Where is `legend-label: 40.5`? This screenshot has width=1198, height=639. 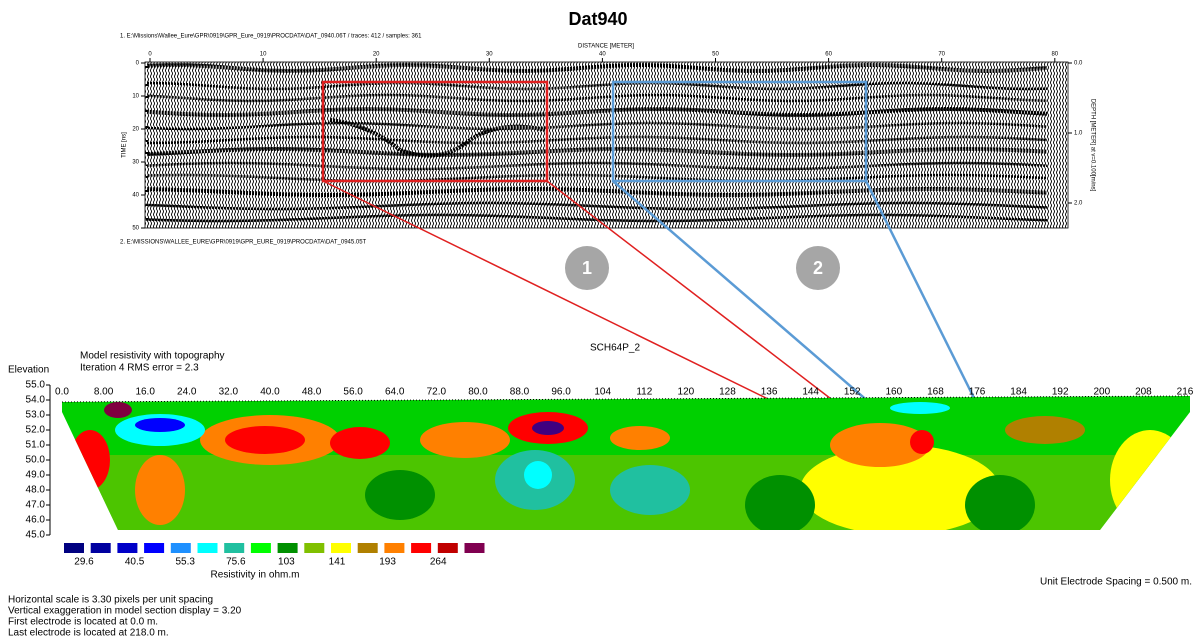 legend-label: 40.5 is located at coordinates (135, 562).